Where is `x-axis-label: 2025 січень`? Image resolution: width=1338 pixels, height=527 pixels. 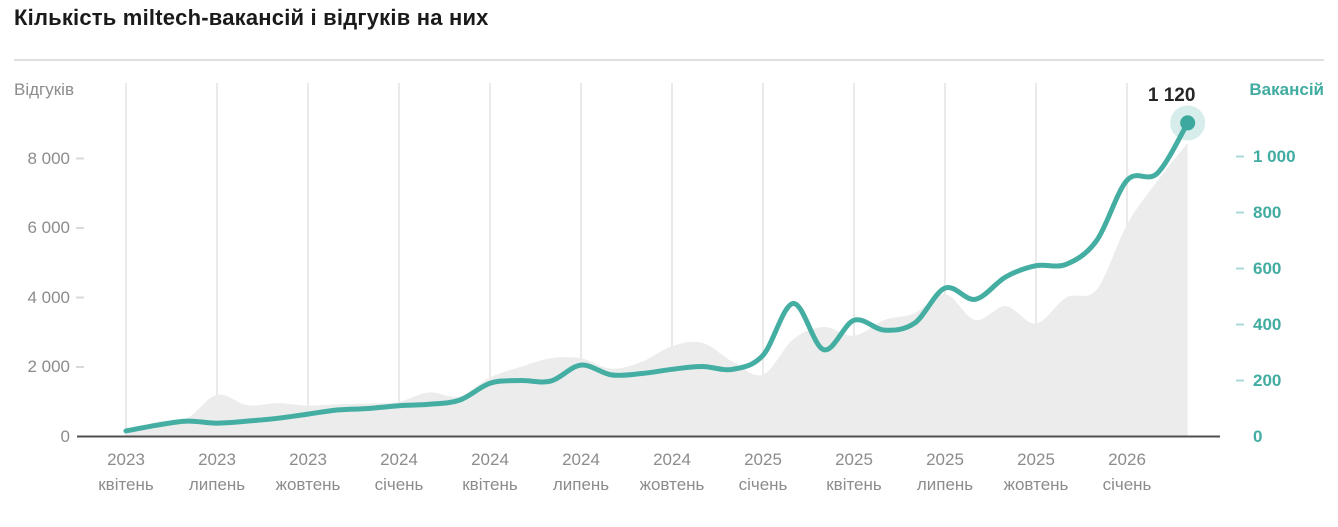
x-axis-label: 2025 січень is located at coordinates (763, 472).